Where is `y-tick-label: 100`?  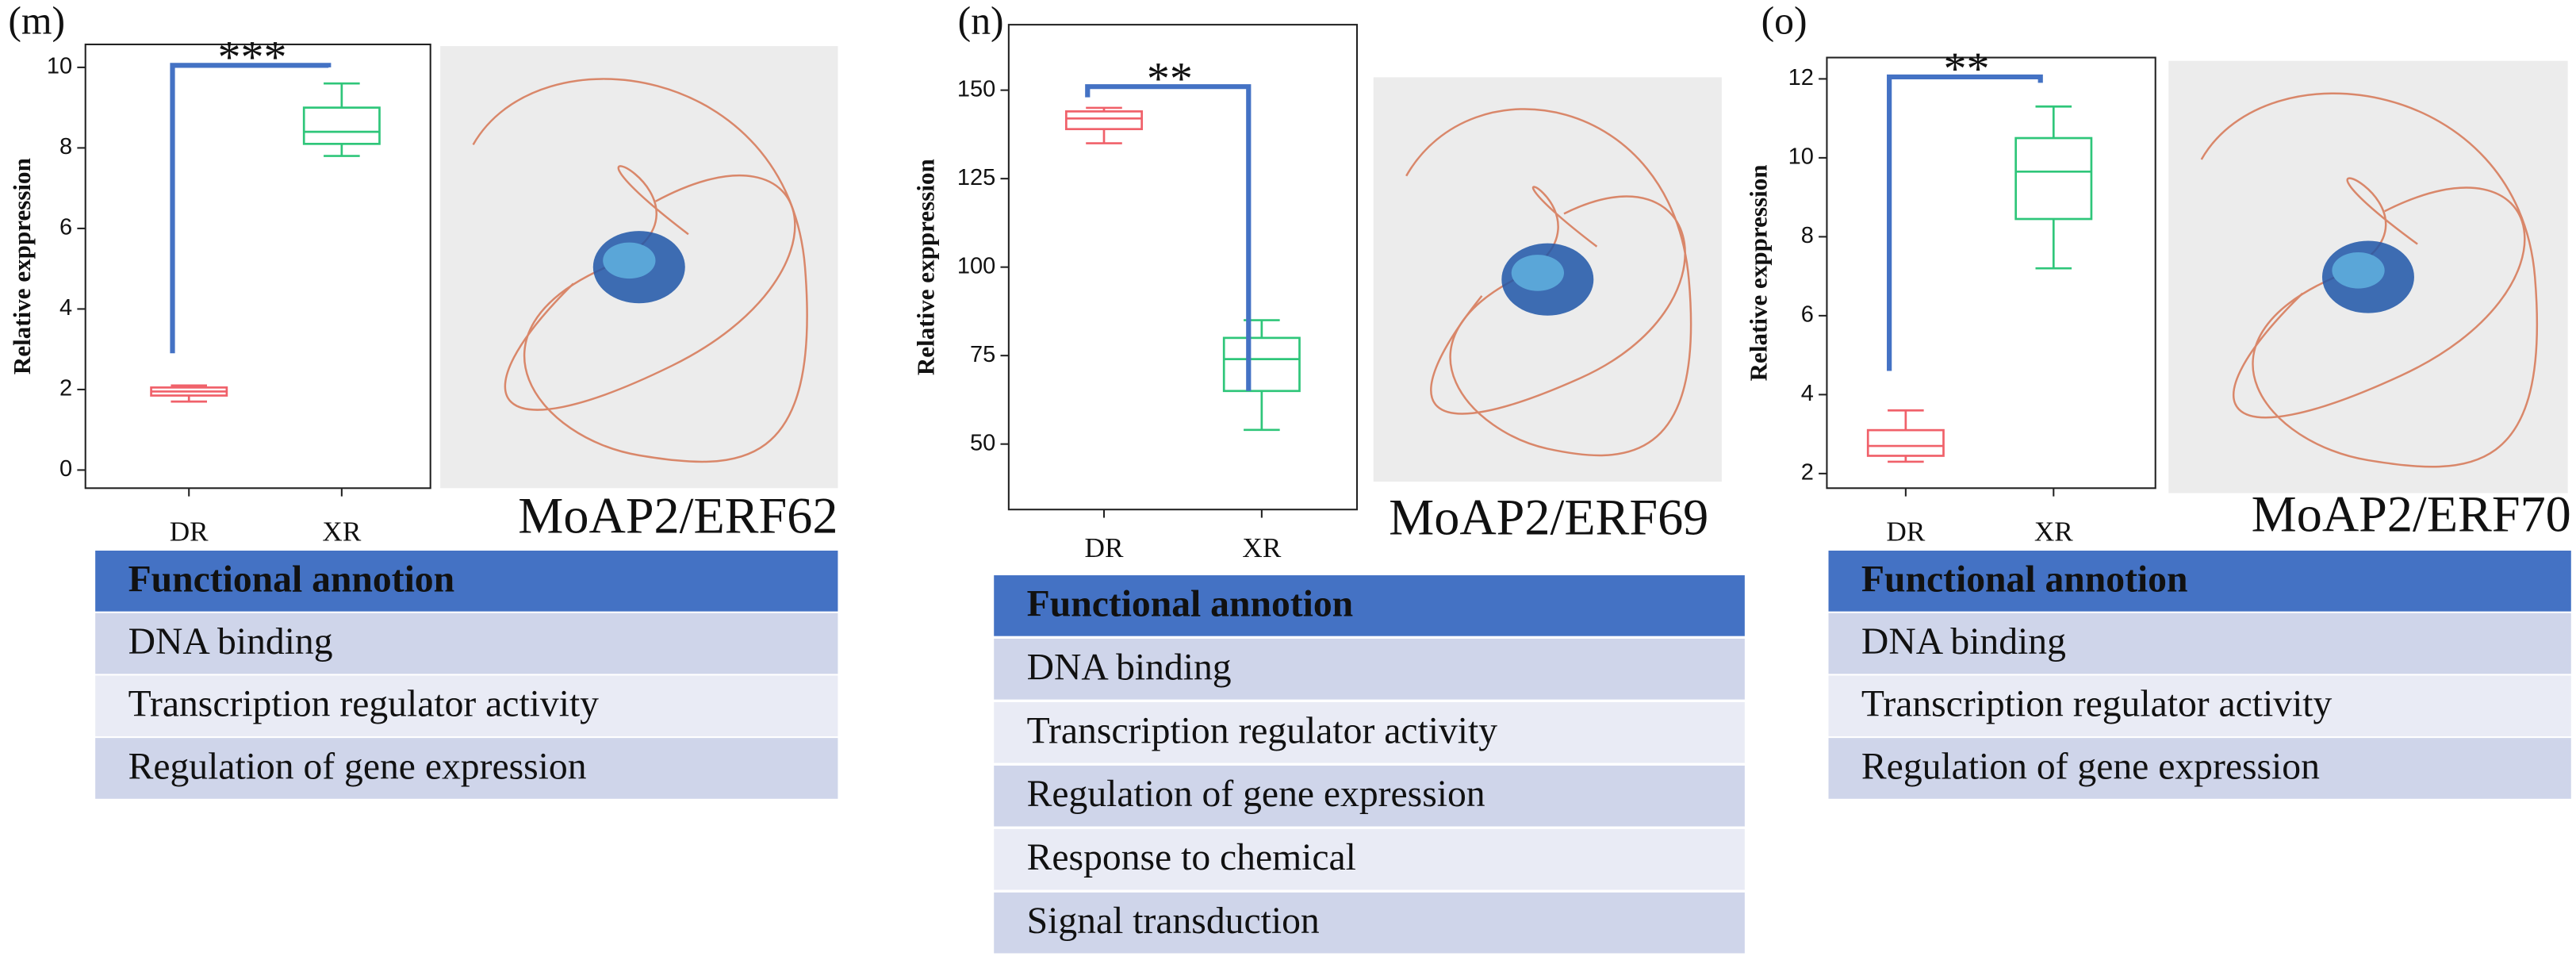
y-tick-label: 100 is located at coordinates (976, 265).